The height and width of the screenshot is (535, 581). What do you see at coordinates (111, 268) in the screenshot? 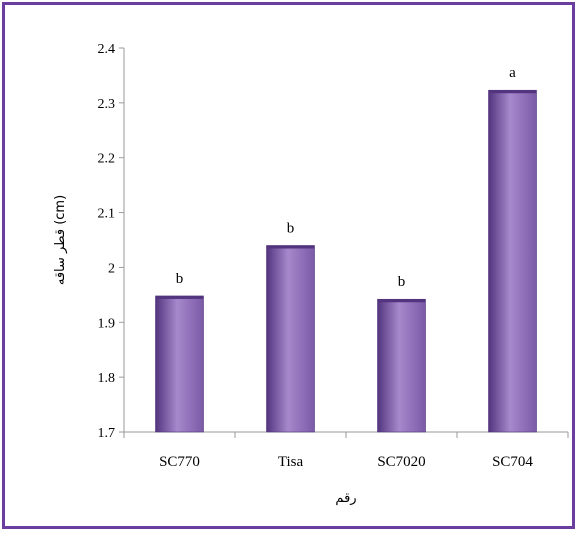
I see `y-tick-label: 2` at bounding box center [111, 268].